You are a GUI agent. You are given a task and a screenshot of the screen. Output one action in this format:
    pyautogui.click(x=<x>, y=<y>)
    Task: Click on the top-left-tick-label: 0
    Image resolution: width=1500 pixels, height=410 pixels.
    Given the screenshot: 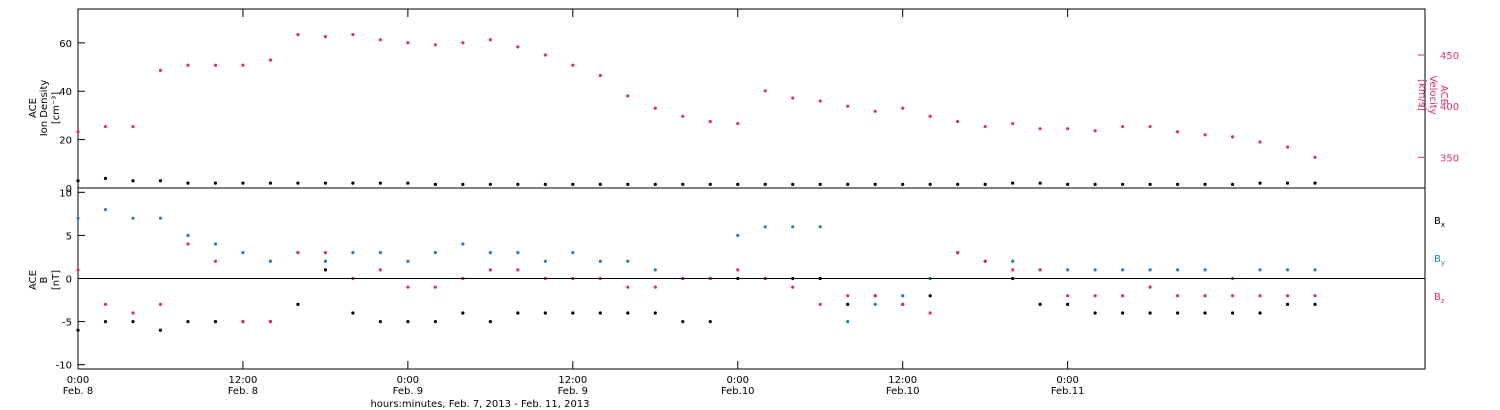 What is the action you would take?
    pyautogui.click(x=69, y=189)
    